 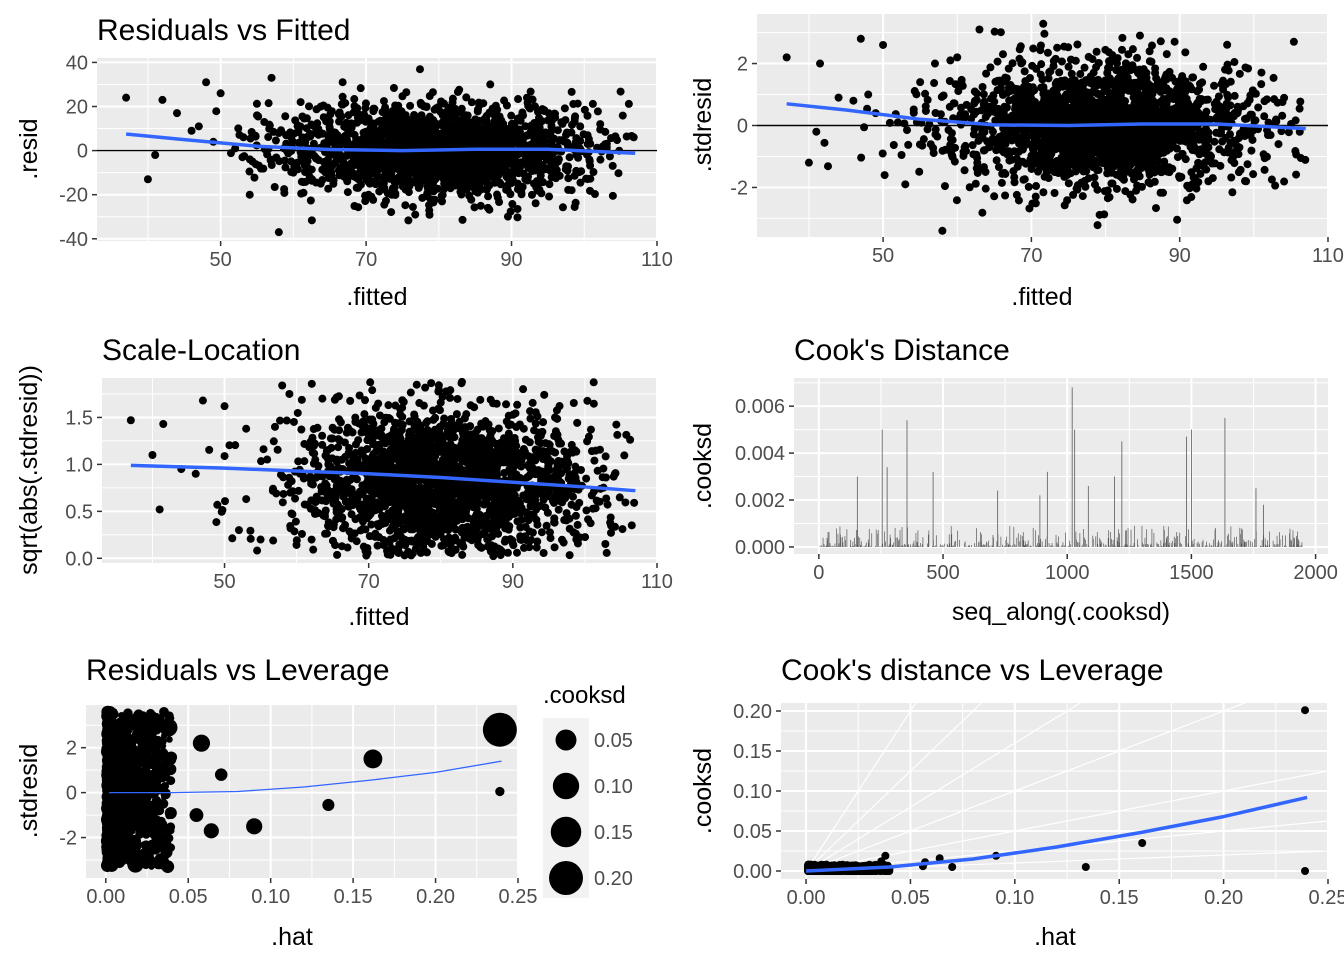 What do you see at coordinates (1046, 116) in the screenshot?
I see `smooth-line` at bounding box center [1046, 116].